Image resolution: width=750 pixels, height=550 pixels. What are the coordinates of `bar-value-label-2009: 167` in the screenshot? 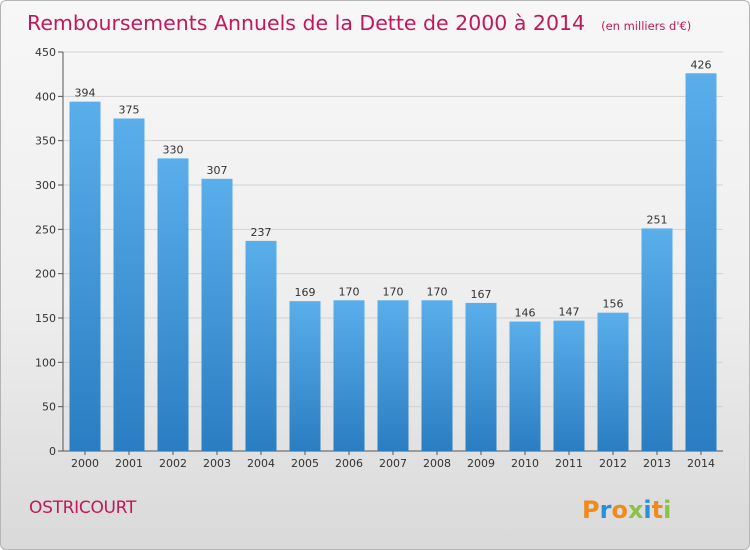 It's located at (481, 294).